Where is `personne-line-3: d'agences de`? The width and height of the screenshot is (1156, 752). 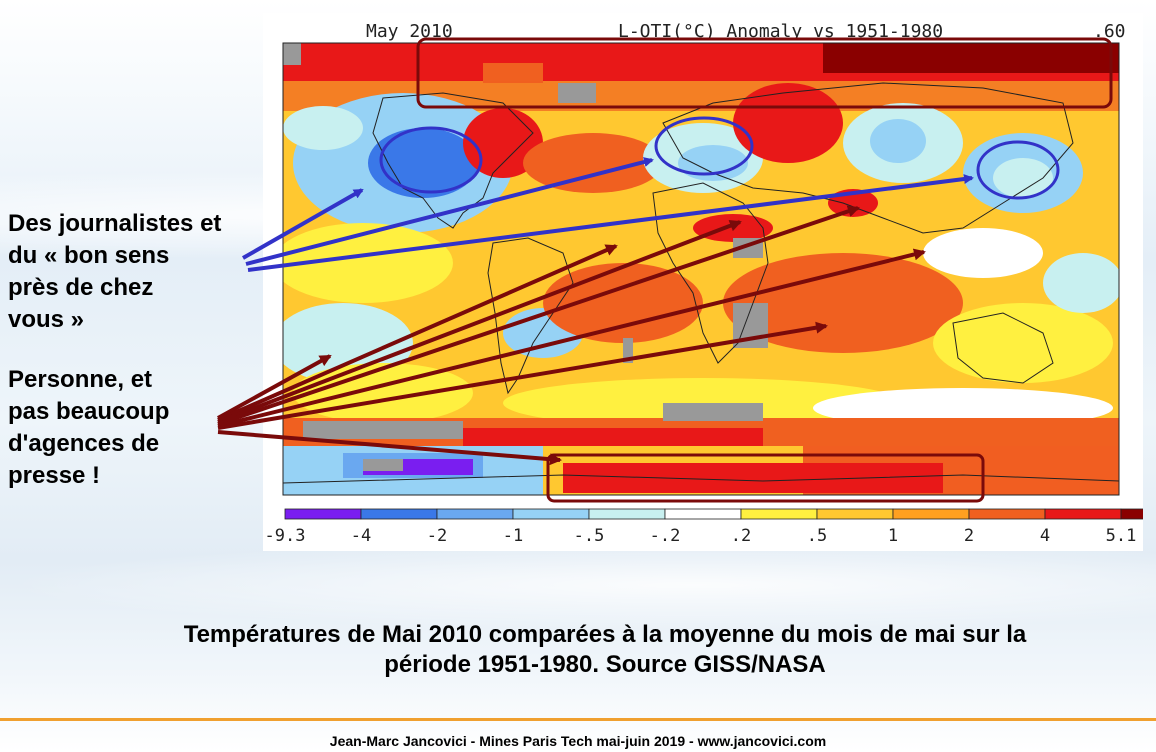
personne-line-3: d'agences de is located at coordinates (118, 444).